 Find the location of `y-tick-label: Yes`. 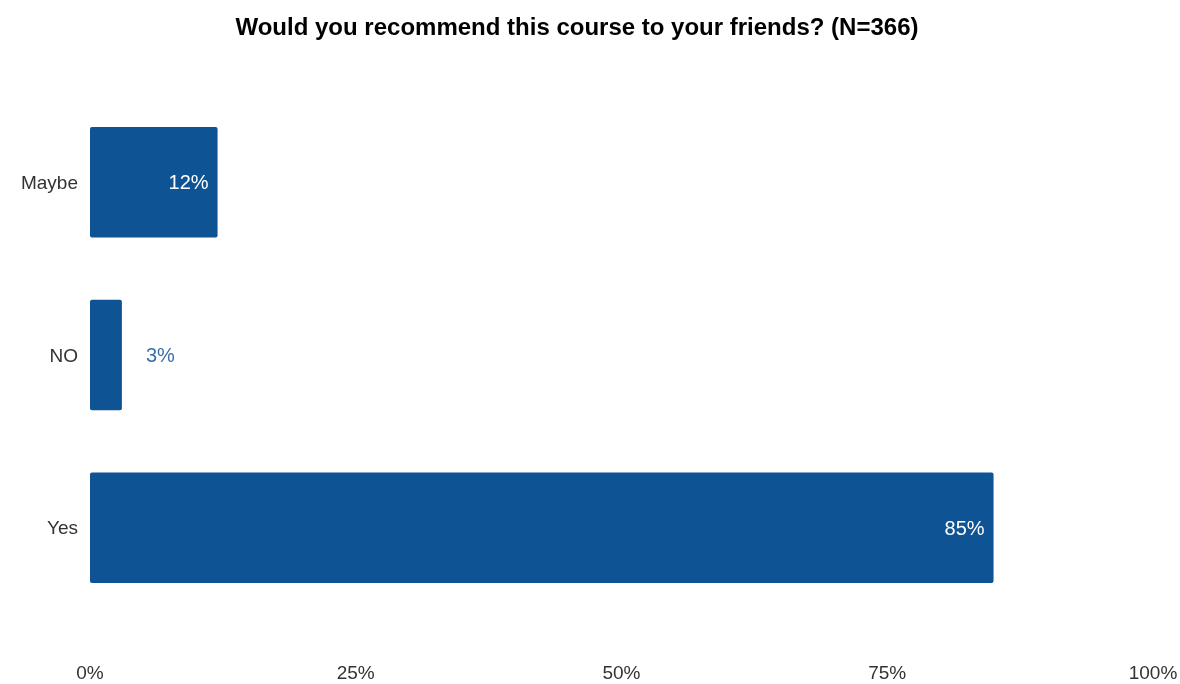

y-tick-label: Yes is located at coordinates (62, 528).